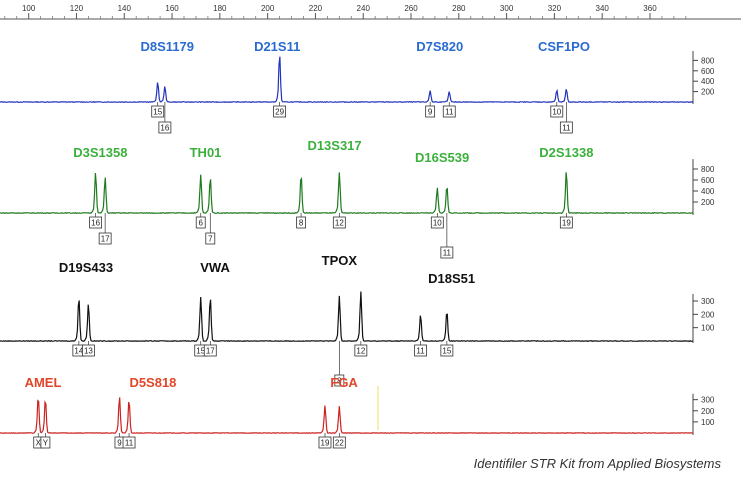  Describe the element at coordinates (152, 382) in the screenshot. I see `locus-label: D5S818` at that location.